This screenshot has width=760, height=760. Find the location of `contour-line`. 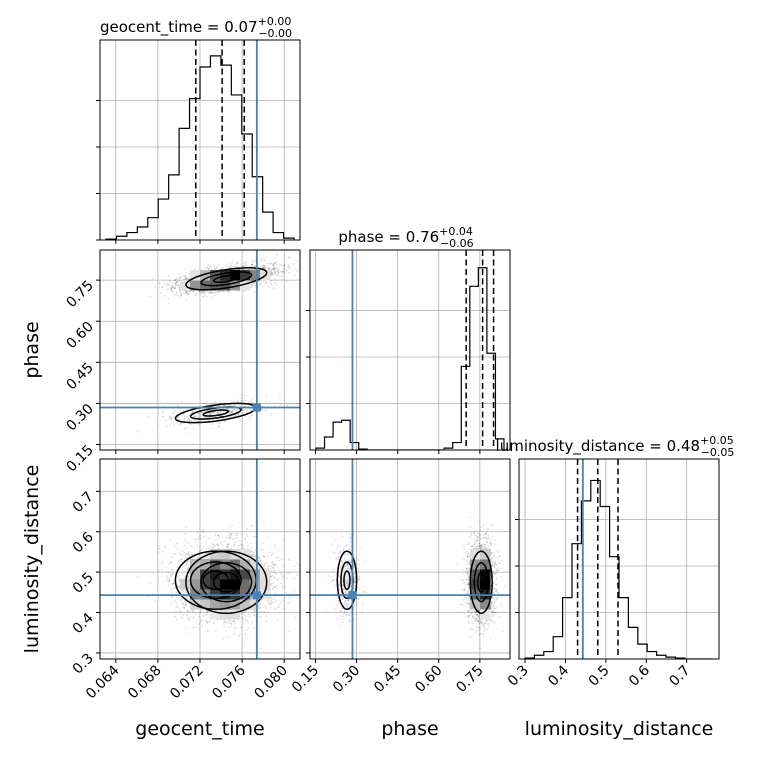

contour-line is located at coordinates (216, 413).